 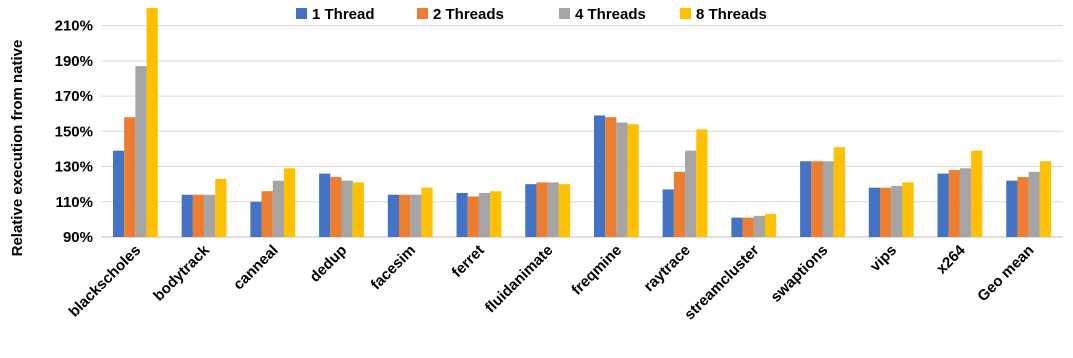 I want to click on y-tick-label: 110%, so click(x=74, y=202).